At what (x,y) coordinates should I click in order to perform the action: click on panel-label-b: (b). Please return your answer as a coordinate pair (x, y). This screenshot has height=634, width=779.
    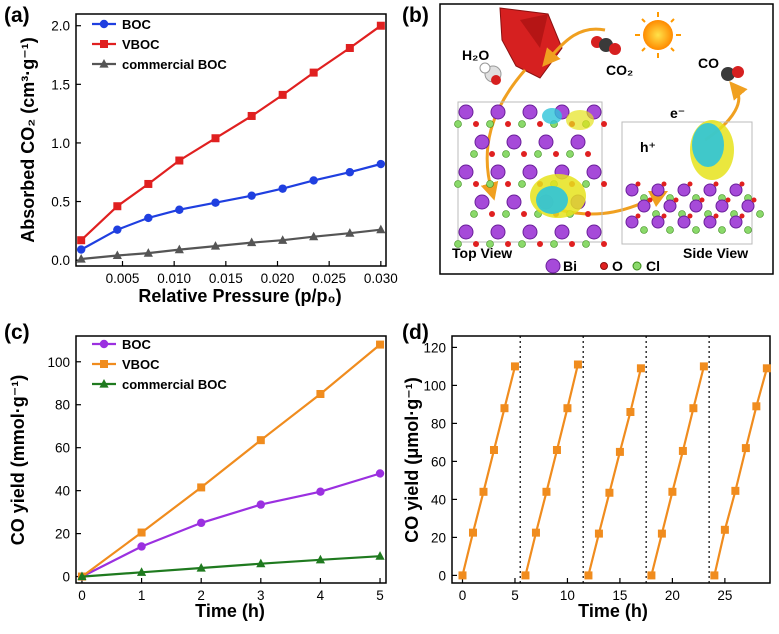
    Looking at the image, I should click on (415, 15).